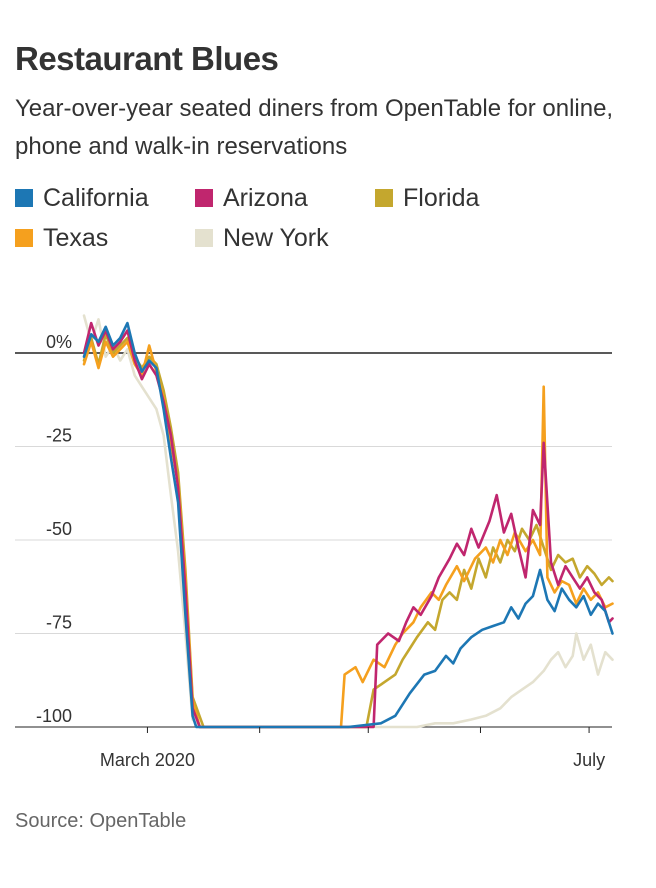  I want to click on y-tick-label--100: -100, so click(54, 716).